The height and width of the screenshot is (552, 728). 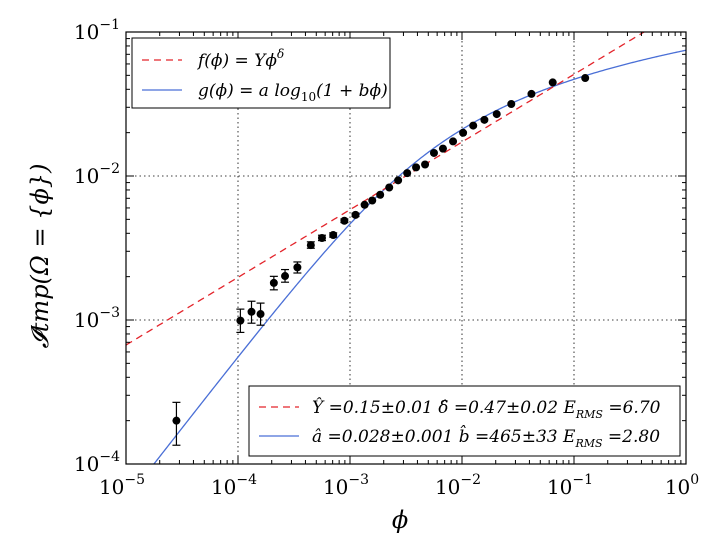 What do you see at coordinates (134, 480) in the screenshot?
I see `x-tick-exponent: −5` at bounding box center [134, 480].